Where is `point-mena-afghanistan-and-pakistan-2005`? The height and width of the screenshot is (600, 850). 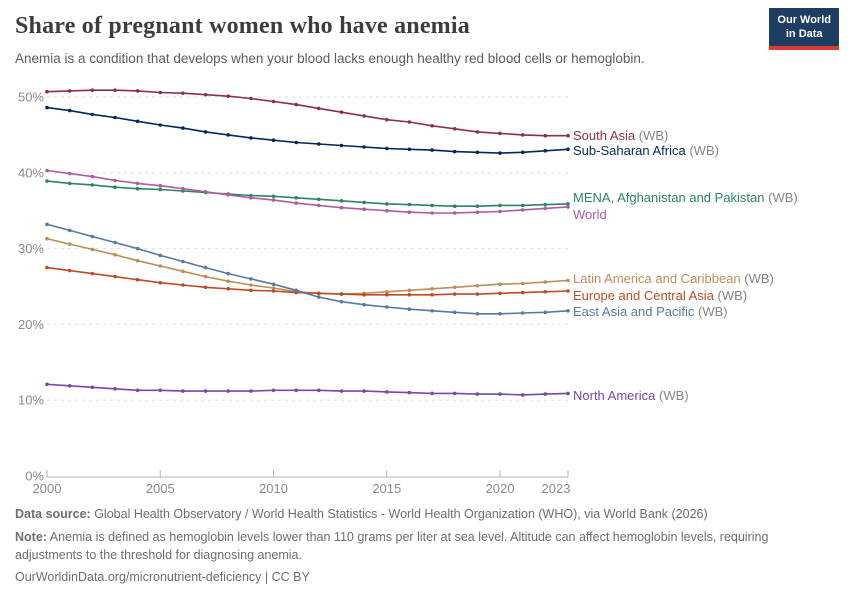 point-mena-afghanistan-and-pakistan-2005 is located at coordinates (160, 189).